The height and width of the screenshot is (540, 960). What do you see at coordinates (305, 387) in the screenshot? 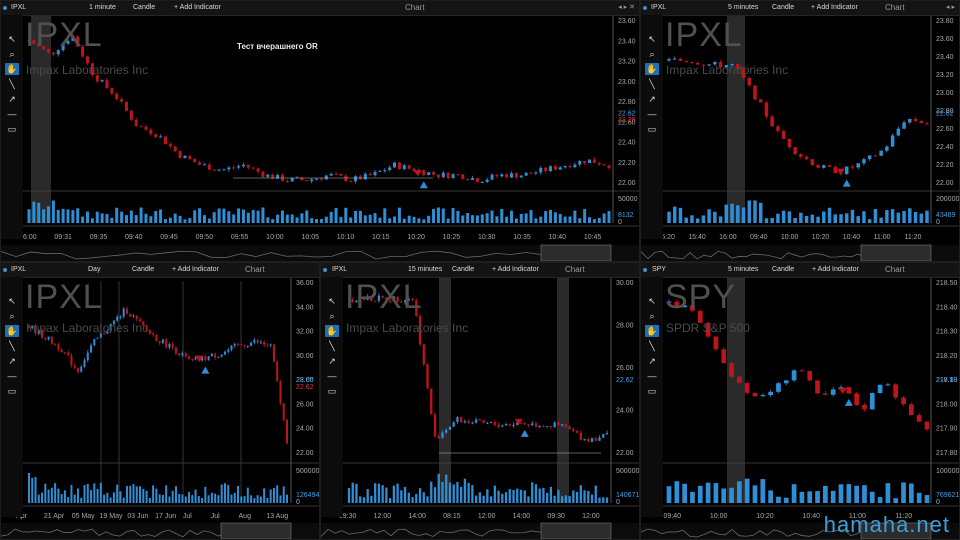
I see `last-price-label-2: 22.62` at bounding box center [305, 387].